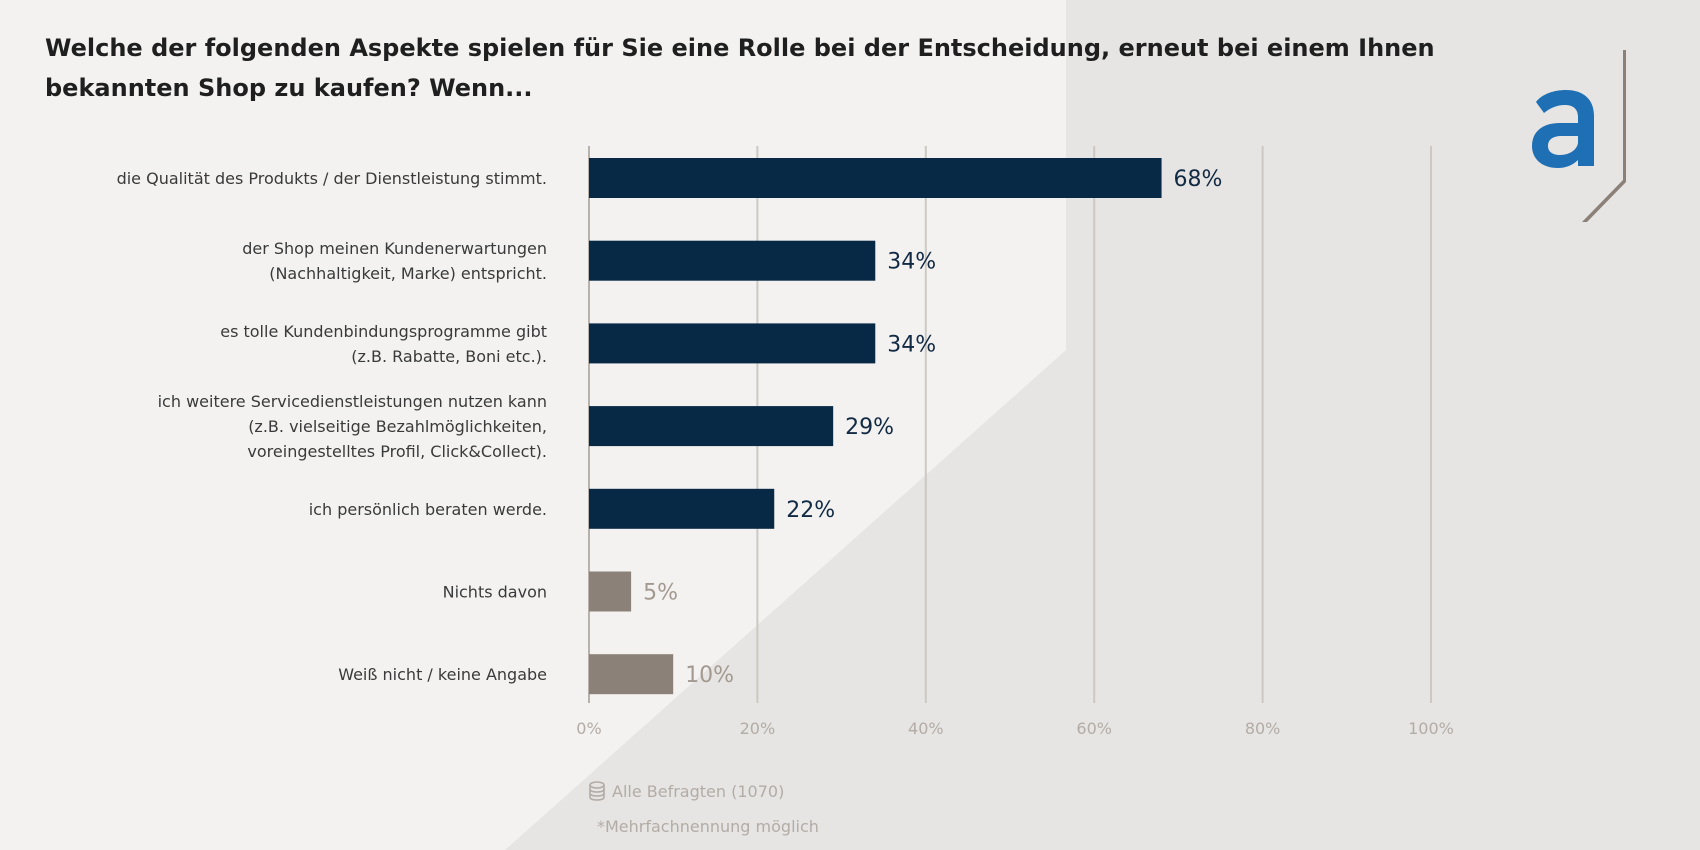  I want to click on value-label: 29%, so click(869, 427).